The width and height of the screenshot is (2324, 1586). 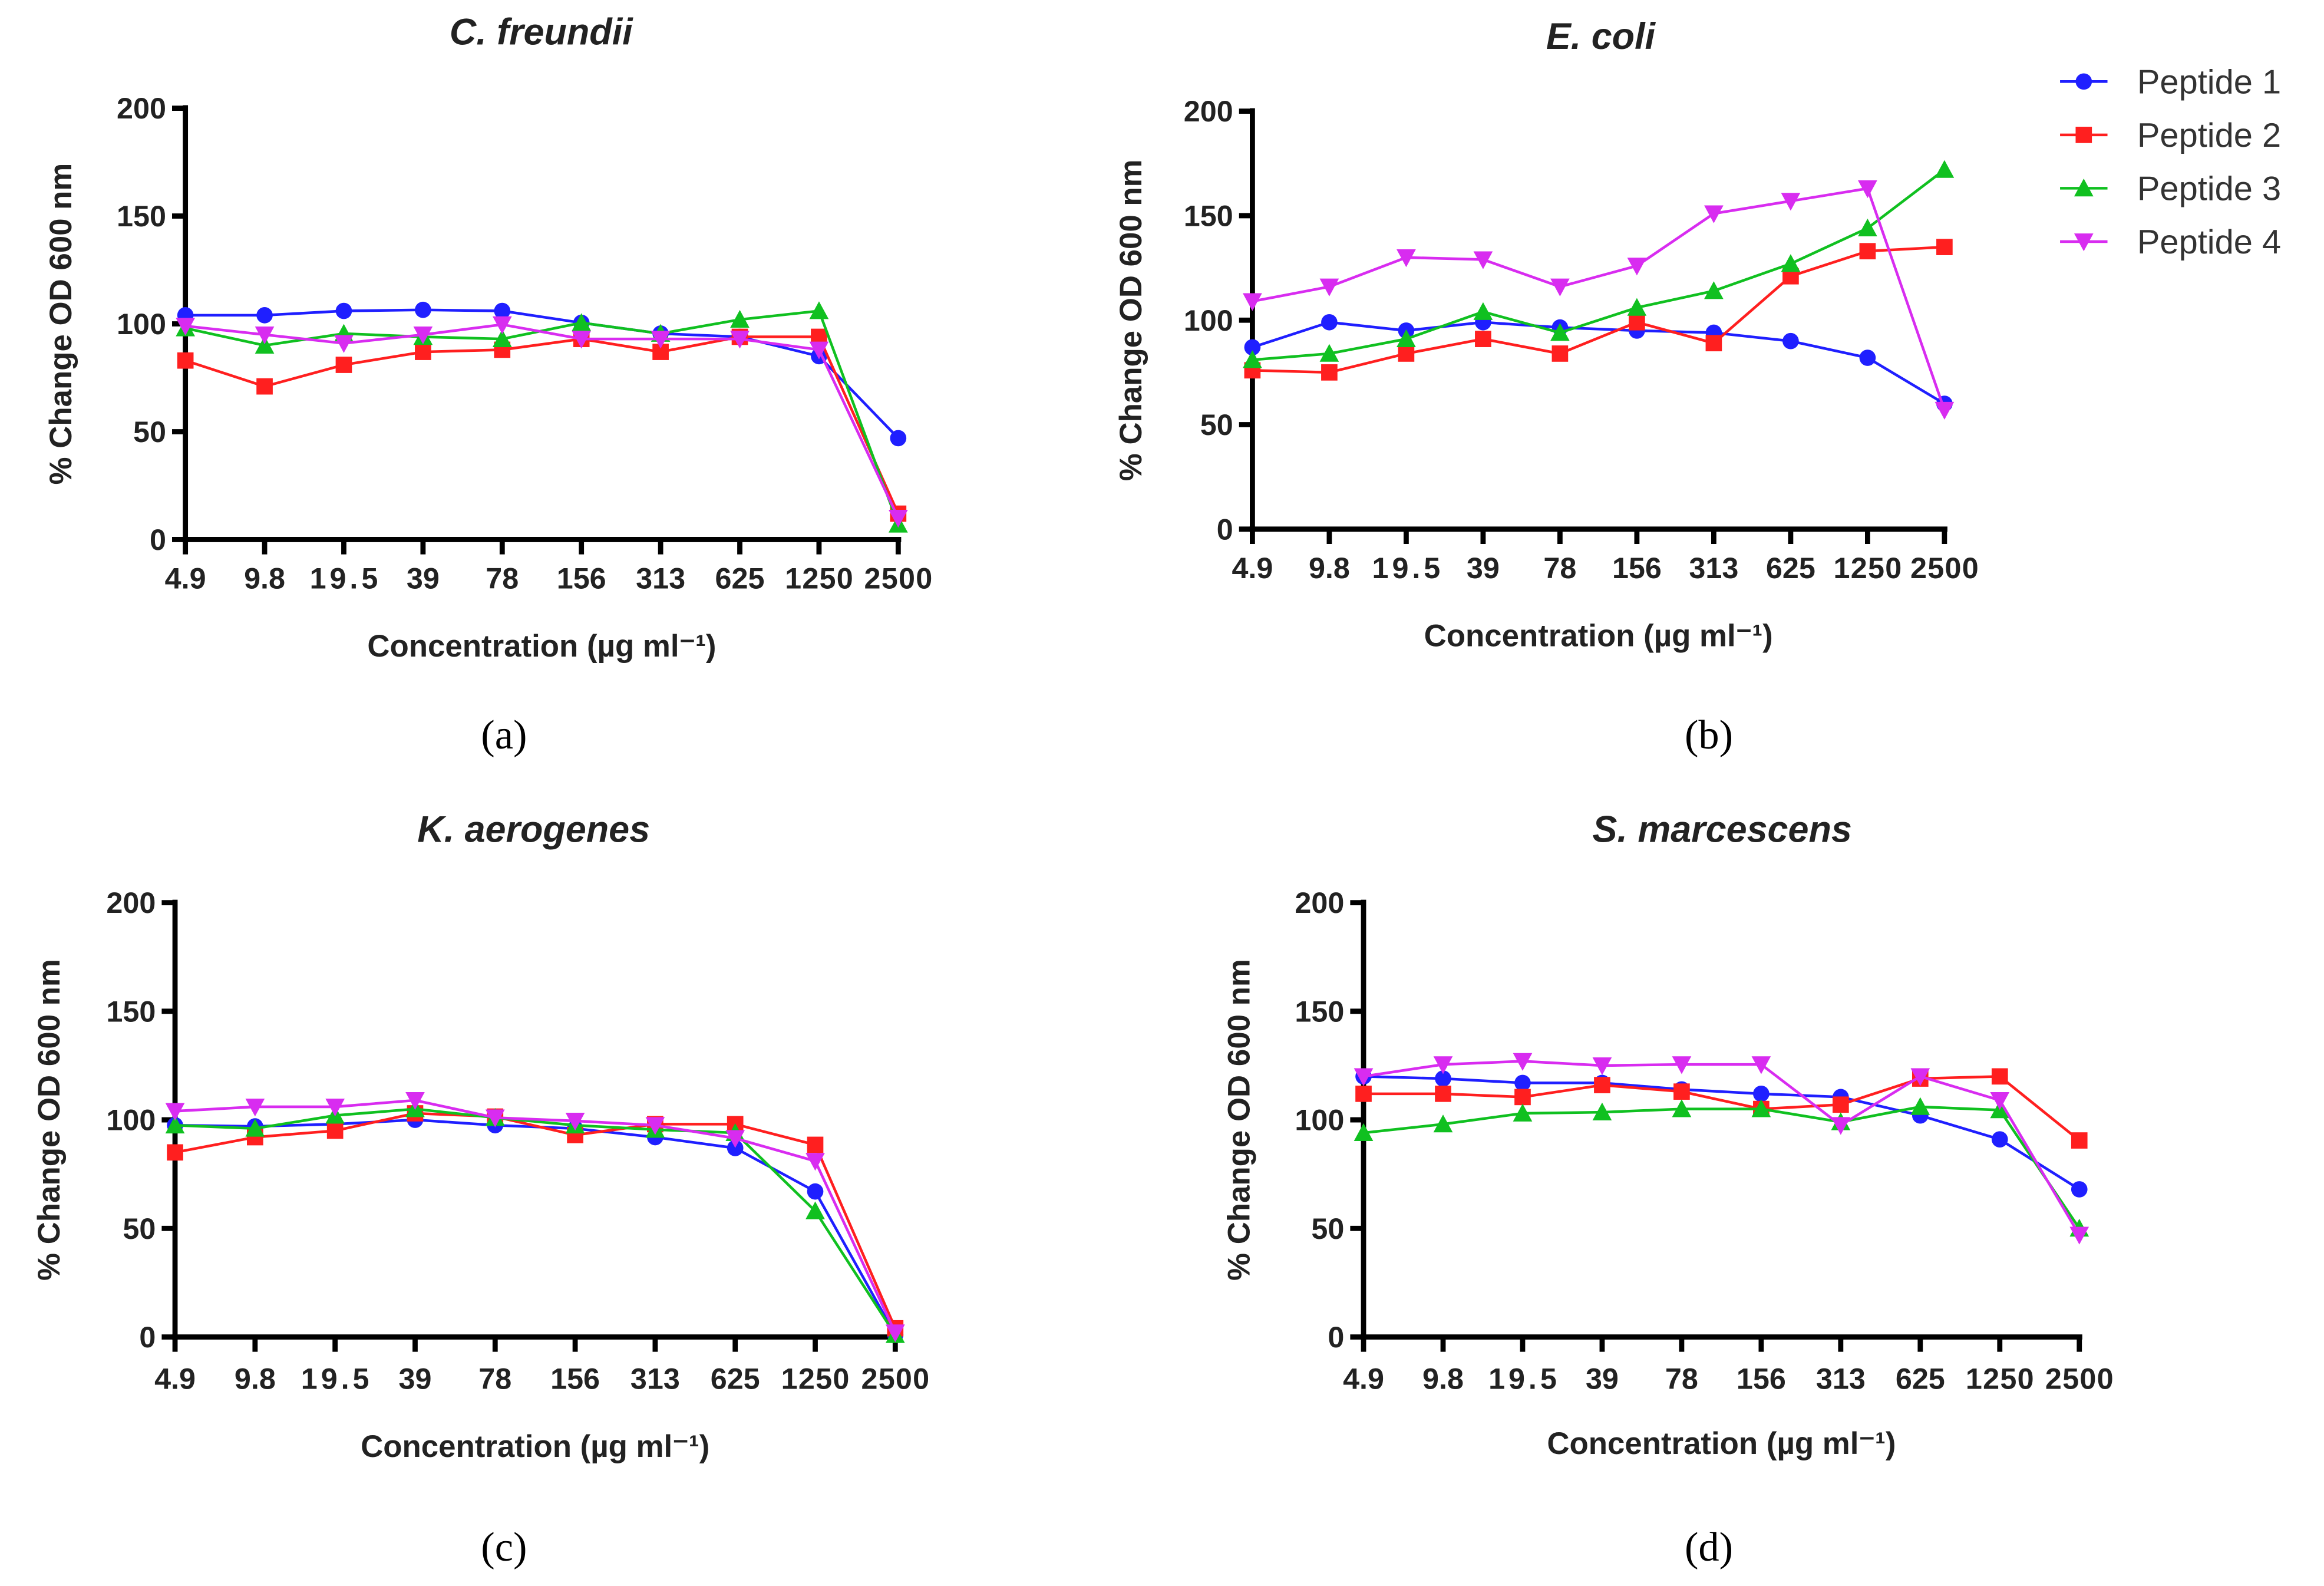 What do you see at coordinates (61, 324) in the screenshot?
I see `y-axis-label: % Change OD 600 nm` at bounding box center [61, 324].